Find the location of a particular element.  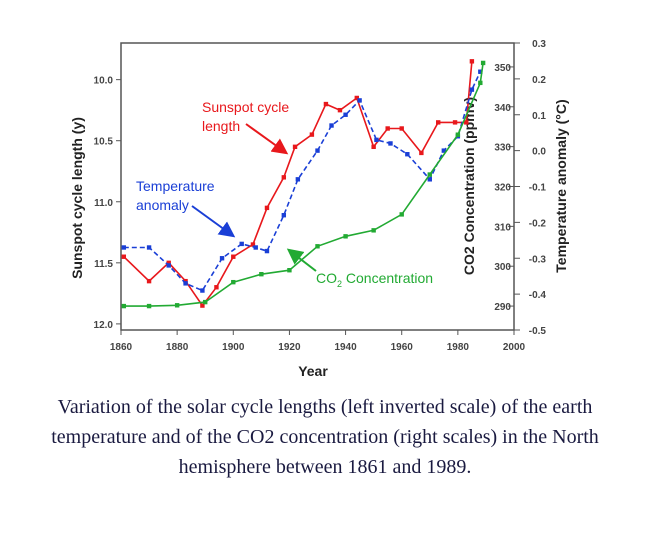

x-tick-label: 1880 is located at coordinates (177, 347).